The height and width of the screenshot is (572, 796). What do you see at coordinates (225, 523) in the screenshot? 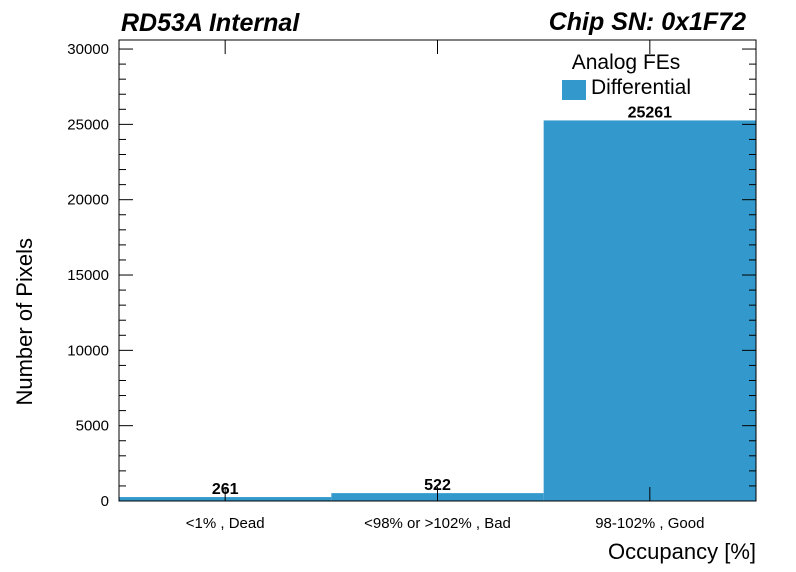
I see `x-category-label-0: <1% , Dead` at bounding box center [225, 523].